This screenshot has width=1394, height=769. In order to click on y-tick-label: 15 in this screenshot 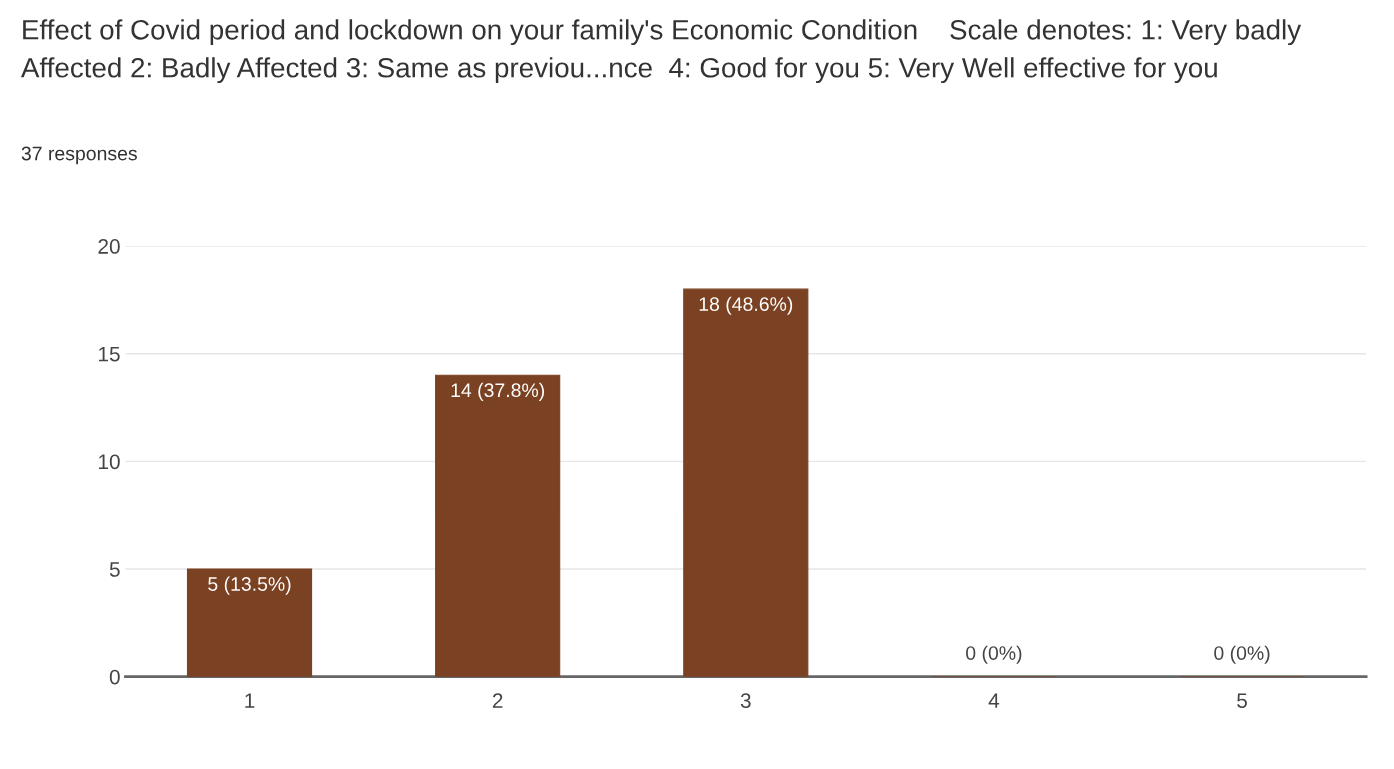, I will do `click(109, 354)`.